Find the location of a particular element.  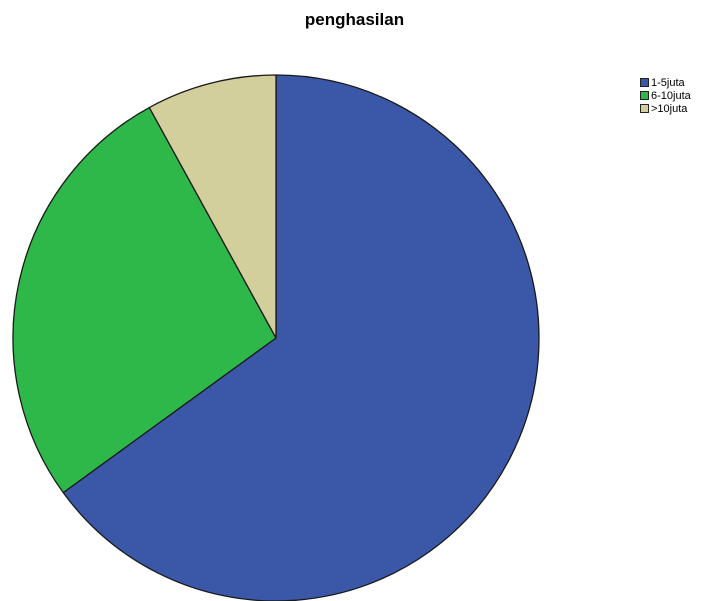

legend: 1-5juta 6-10juta >10juta is located at coordinates (665, 95).